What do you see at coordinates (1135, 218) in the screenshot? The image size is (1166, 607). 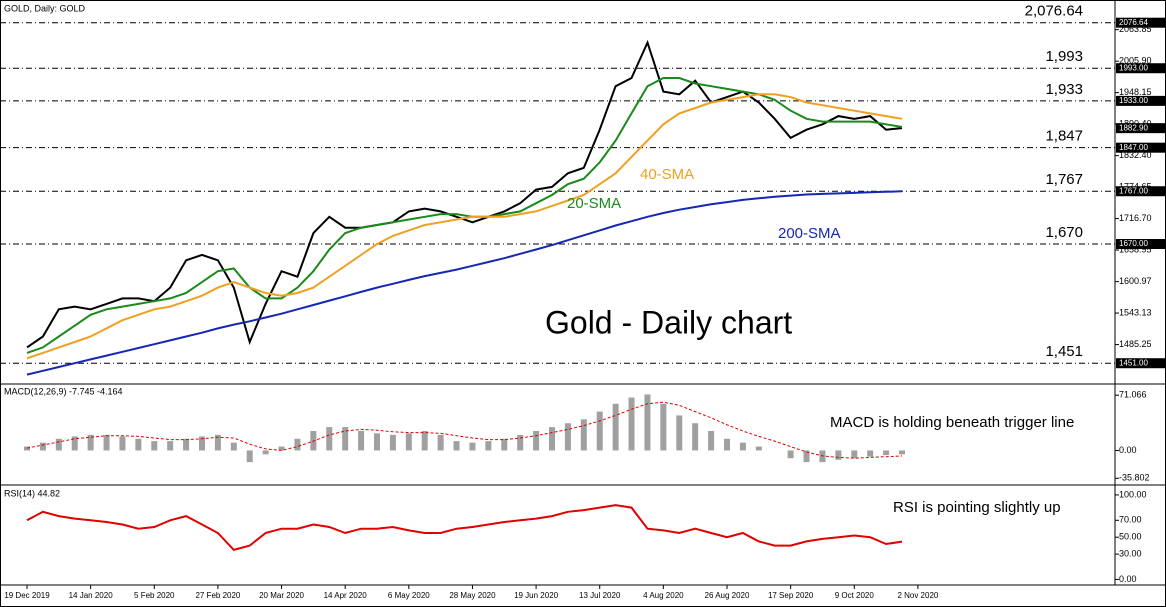 I see `y-tick-label: 1716.70` at bounding box center [1135, 218].